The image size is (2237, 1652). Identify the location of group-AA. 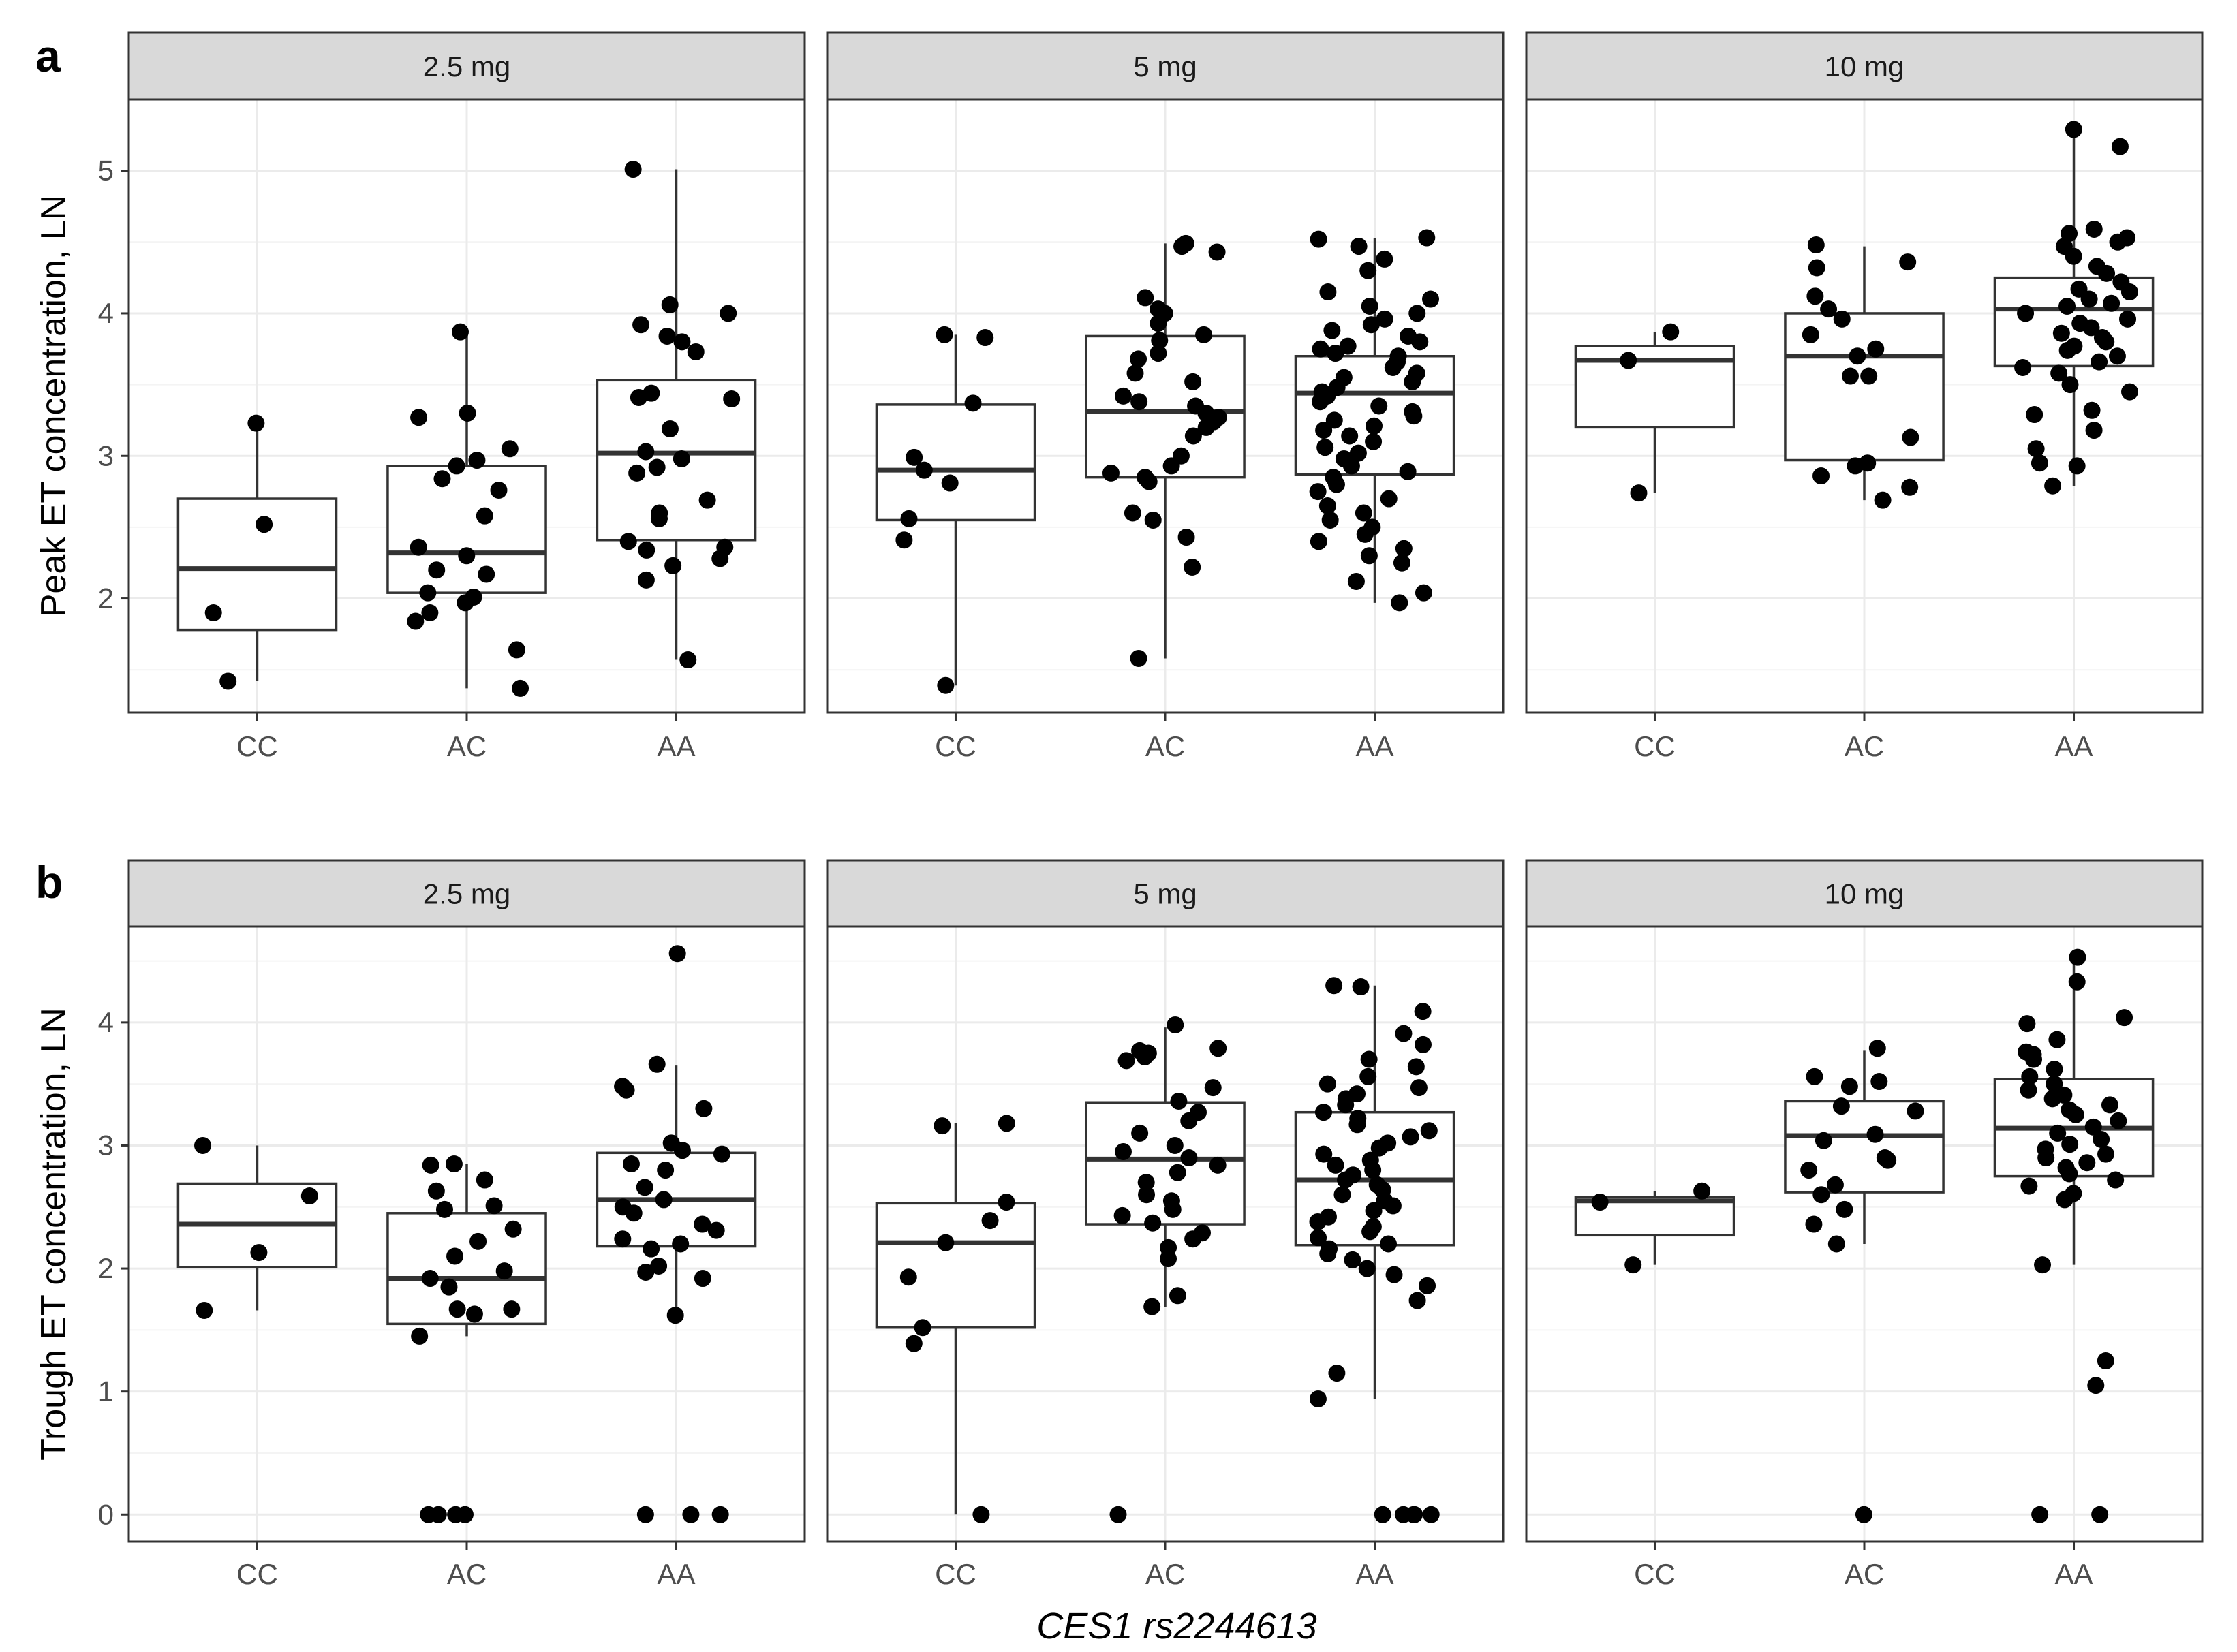
(676, 1234).